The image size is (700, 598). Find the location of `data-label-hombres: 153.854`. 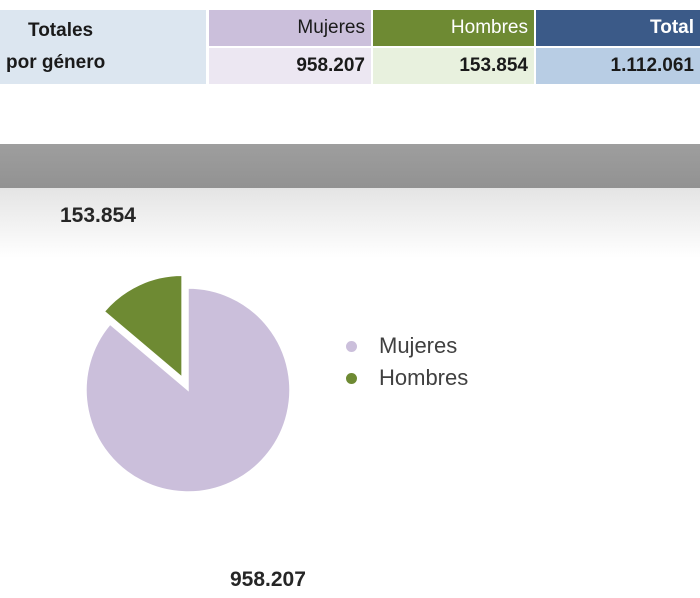

data-label-hombres: 153.854 is located at coordinates (98, 215).